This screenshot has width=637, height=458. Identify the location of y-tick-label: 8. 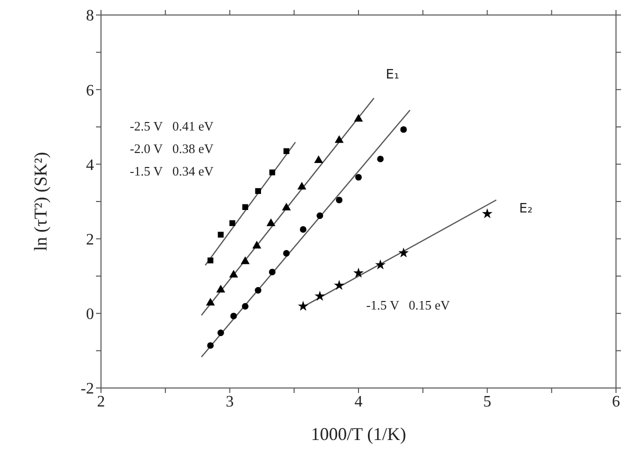
(90, 16).